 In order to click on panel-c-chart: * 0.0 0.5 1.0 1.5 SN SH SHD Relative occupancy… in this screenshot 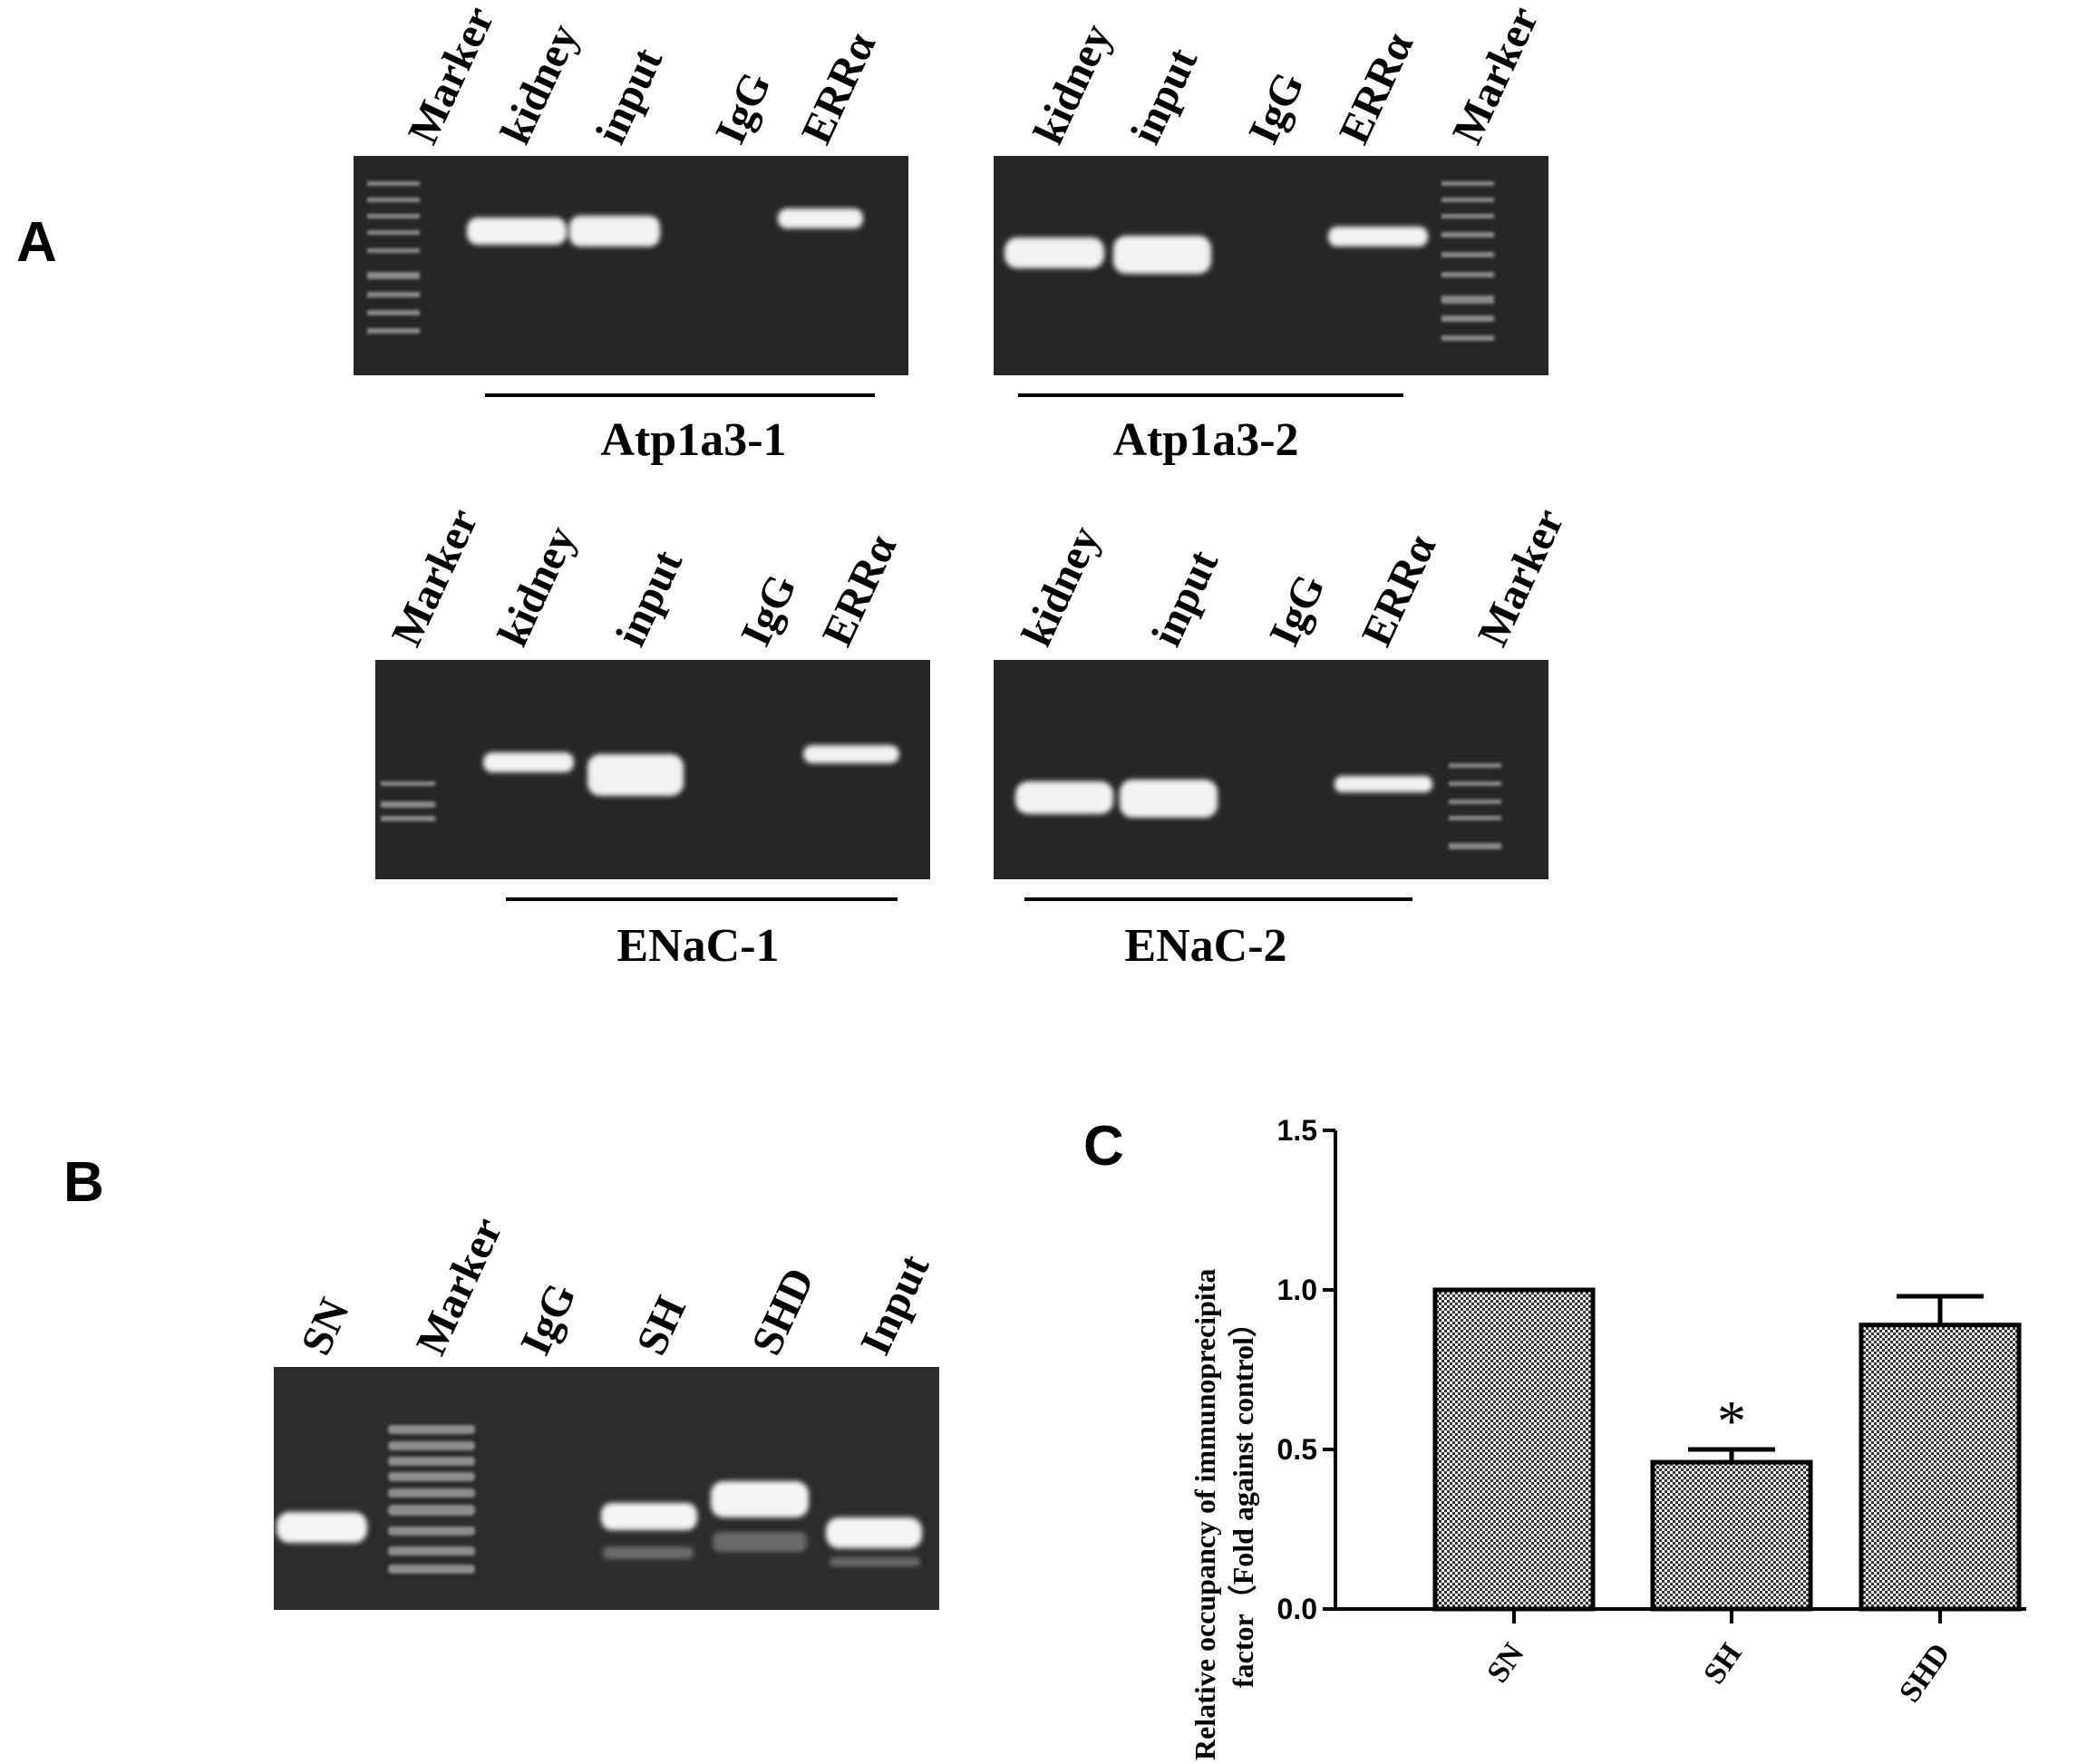, I will do `click(1608, 1437)`.